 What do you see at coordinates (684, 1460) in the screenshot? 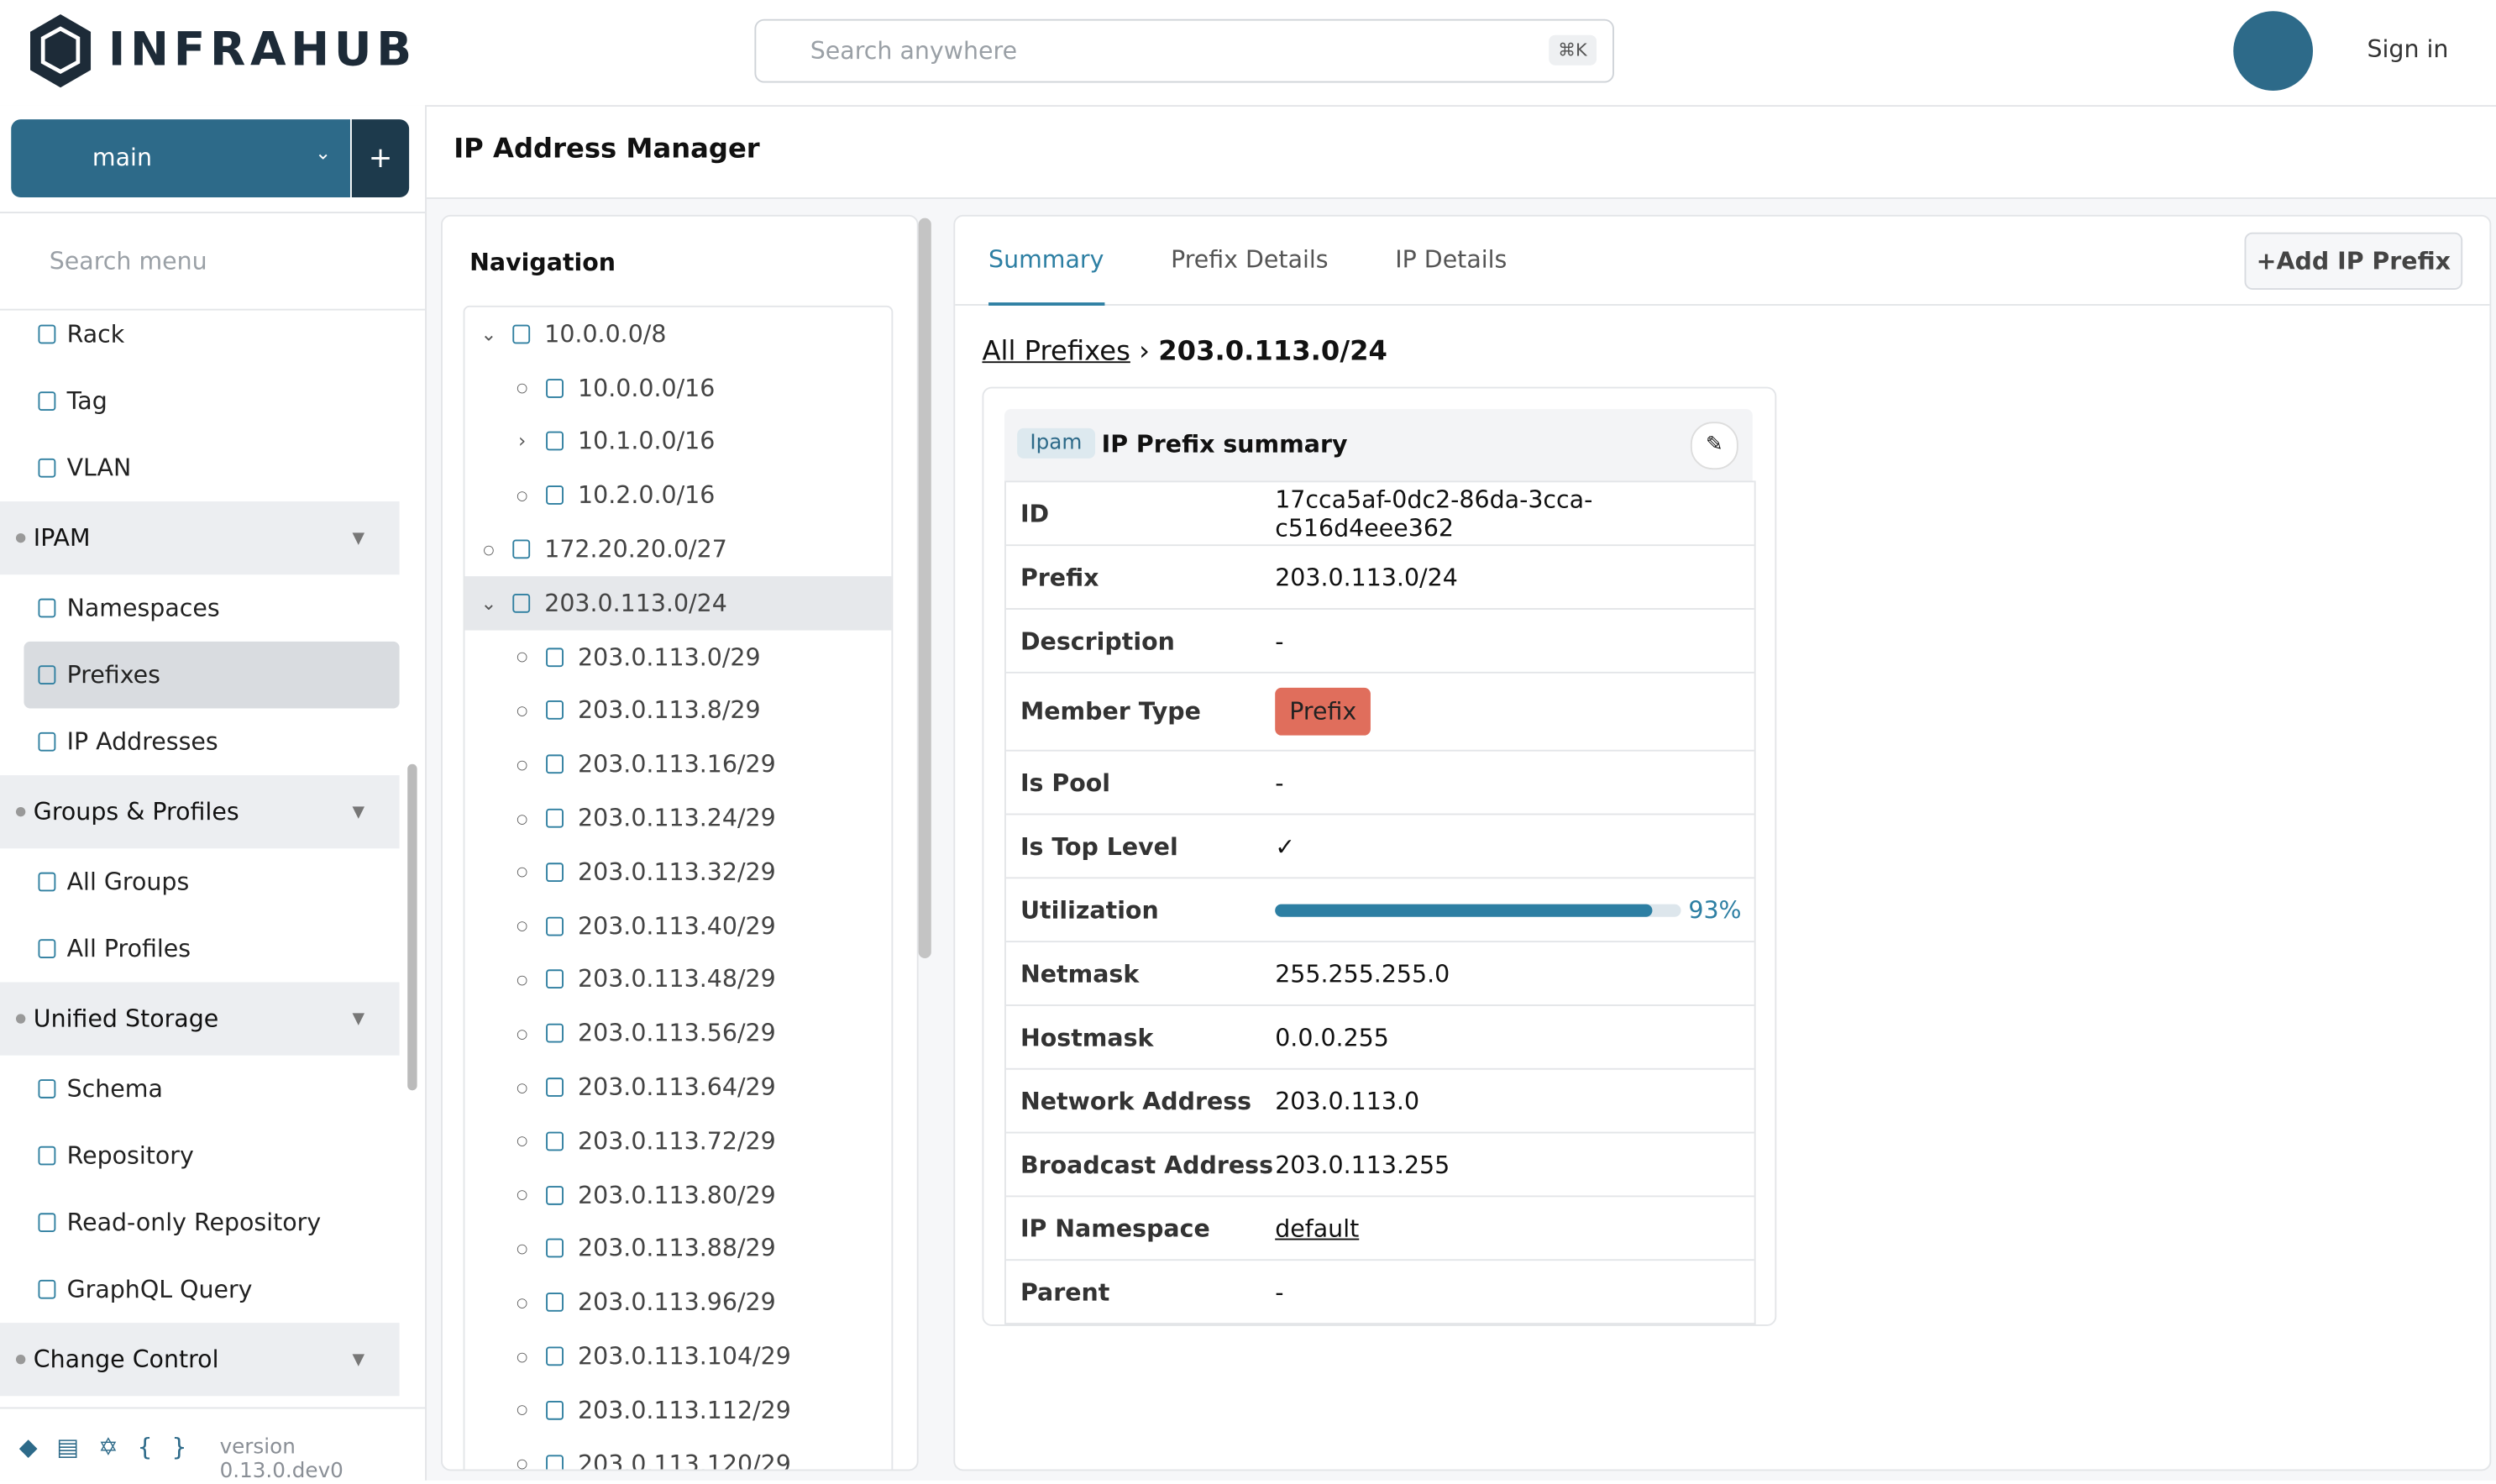
I see `tree-label: 203.0.113.120/29` at bounding box center [684, 1460].